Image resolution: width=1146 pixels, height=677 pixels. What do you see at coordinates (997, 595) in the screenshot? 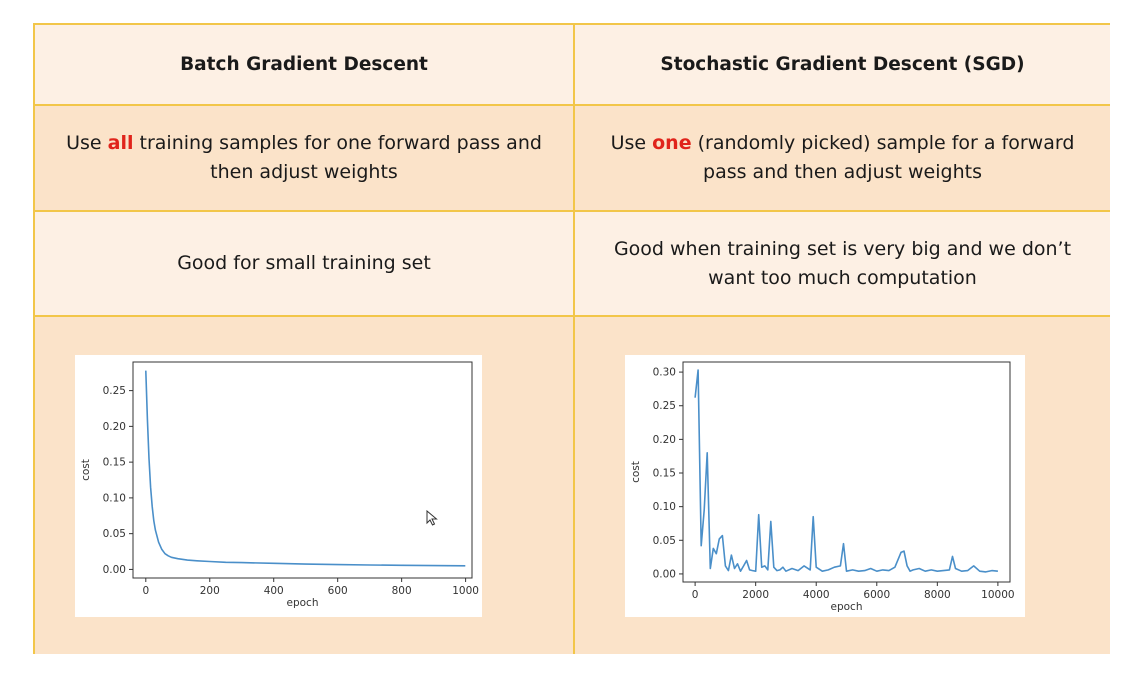
I see `chart-1-x-tick-label: 10000` at bounding box center [997, 595].